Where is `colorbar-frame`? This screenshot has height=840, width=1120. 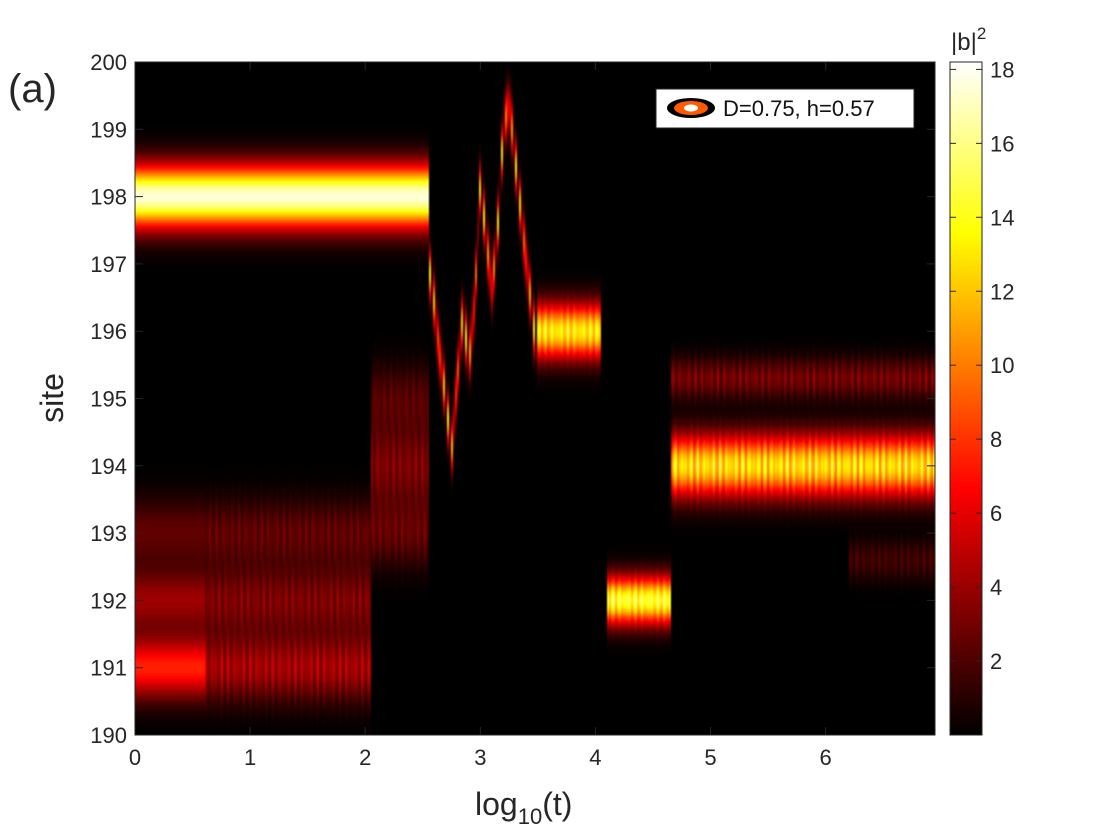 colorbar-frame is located at coordinates (966, 398).